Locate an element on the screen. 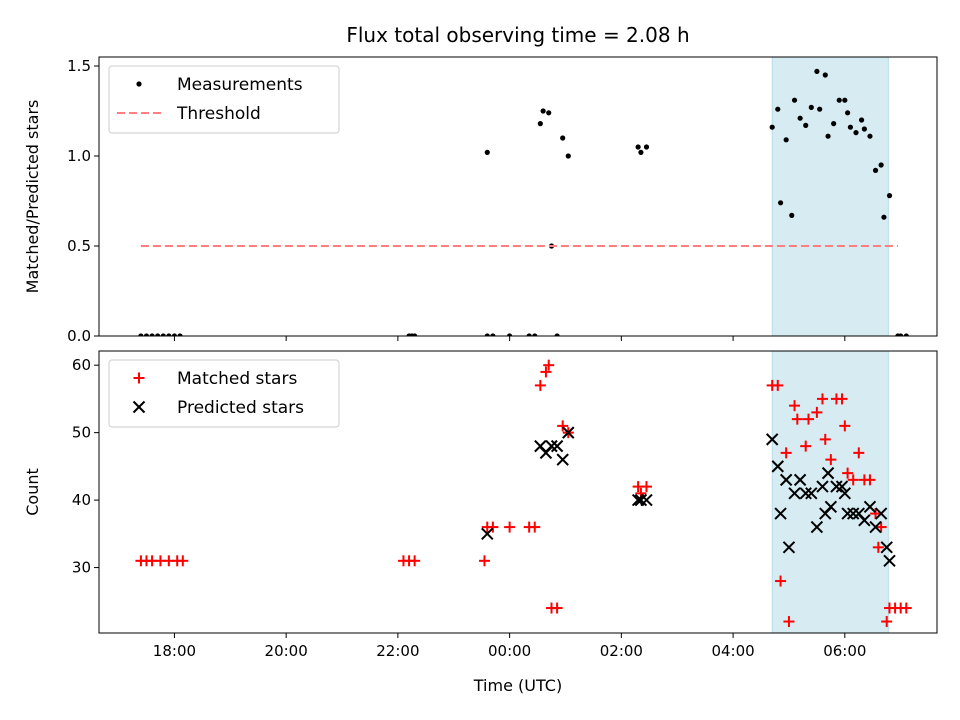 The width and height of the screenshot is (960, 720). predicted-stars-point-28-b is located at coordinates (853, 513).